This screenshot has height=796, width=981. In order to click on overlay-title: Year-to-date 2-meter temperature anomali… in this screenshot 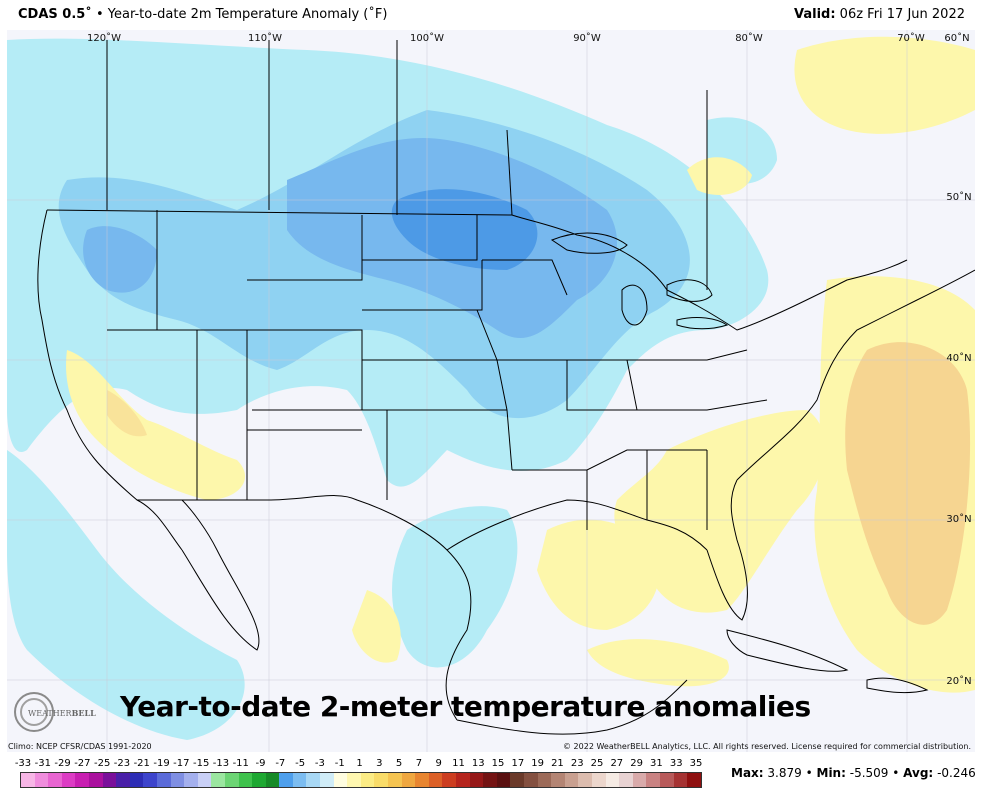, I will do `click(465, 706)`.